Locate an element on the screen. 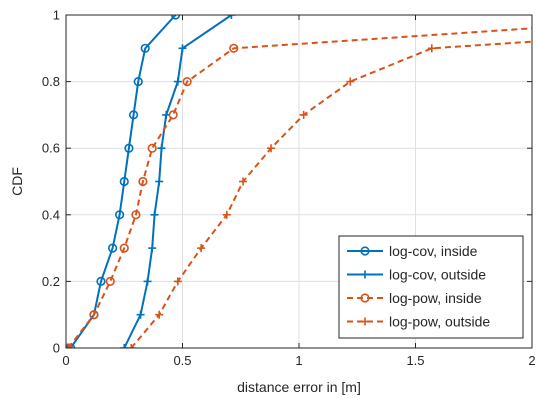 The width and height of the screenshot is (540, 398). legend-label: log-cov, inside is located at coordinates (433, 251).